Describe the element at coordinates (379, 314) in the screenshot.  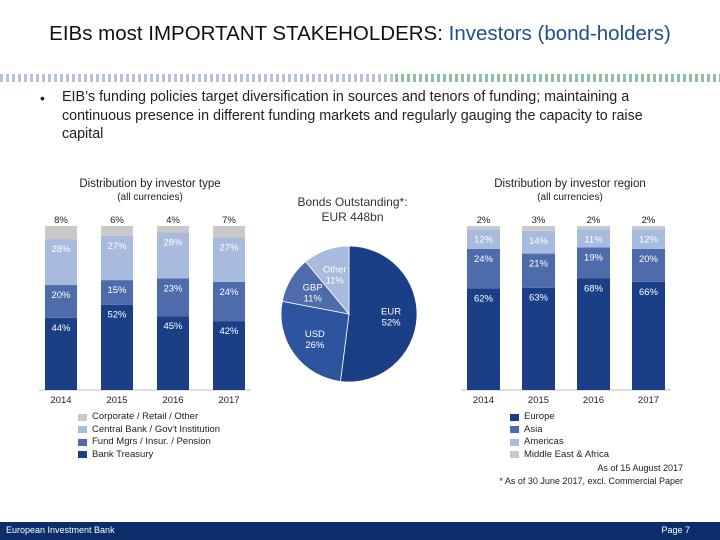
I see `pie-slice-eur` at that location.